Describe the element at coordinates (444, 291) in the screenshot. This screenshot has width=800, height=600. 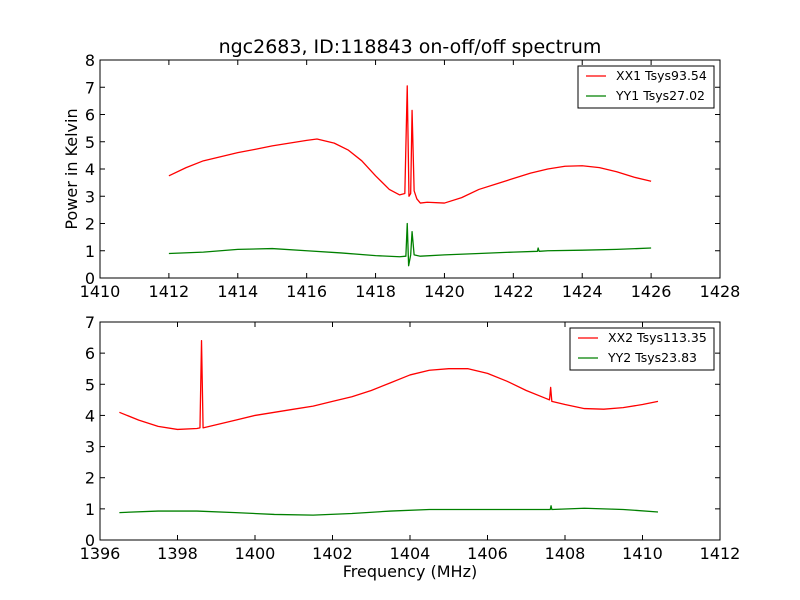
I see `top-x-tick-label: 1420` at that location.